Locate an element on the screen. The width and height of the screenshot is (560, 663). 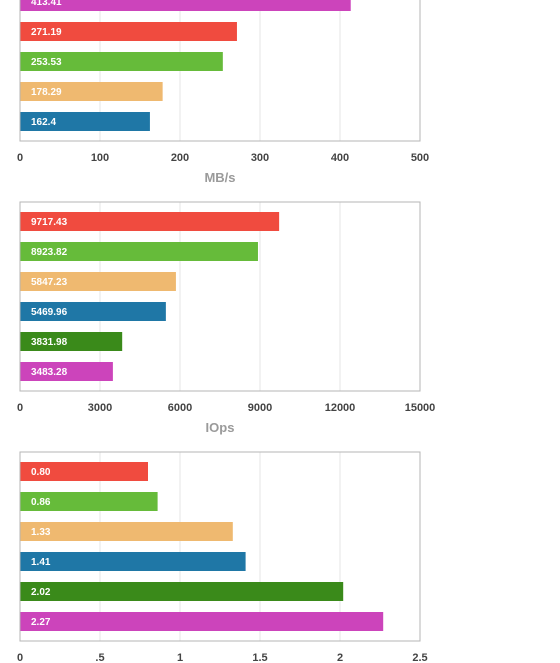
x-tick-label: 100 is located at coordinates (100, 158).